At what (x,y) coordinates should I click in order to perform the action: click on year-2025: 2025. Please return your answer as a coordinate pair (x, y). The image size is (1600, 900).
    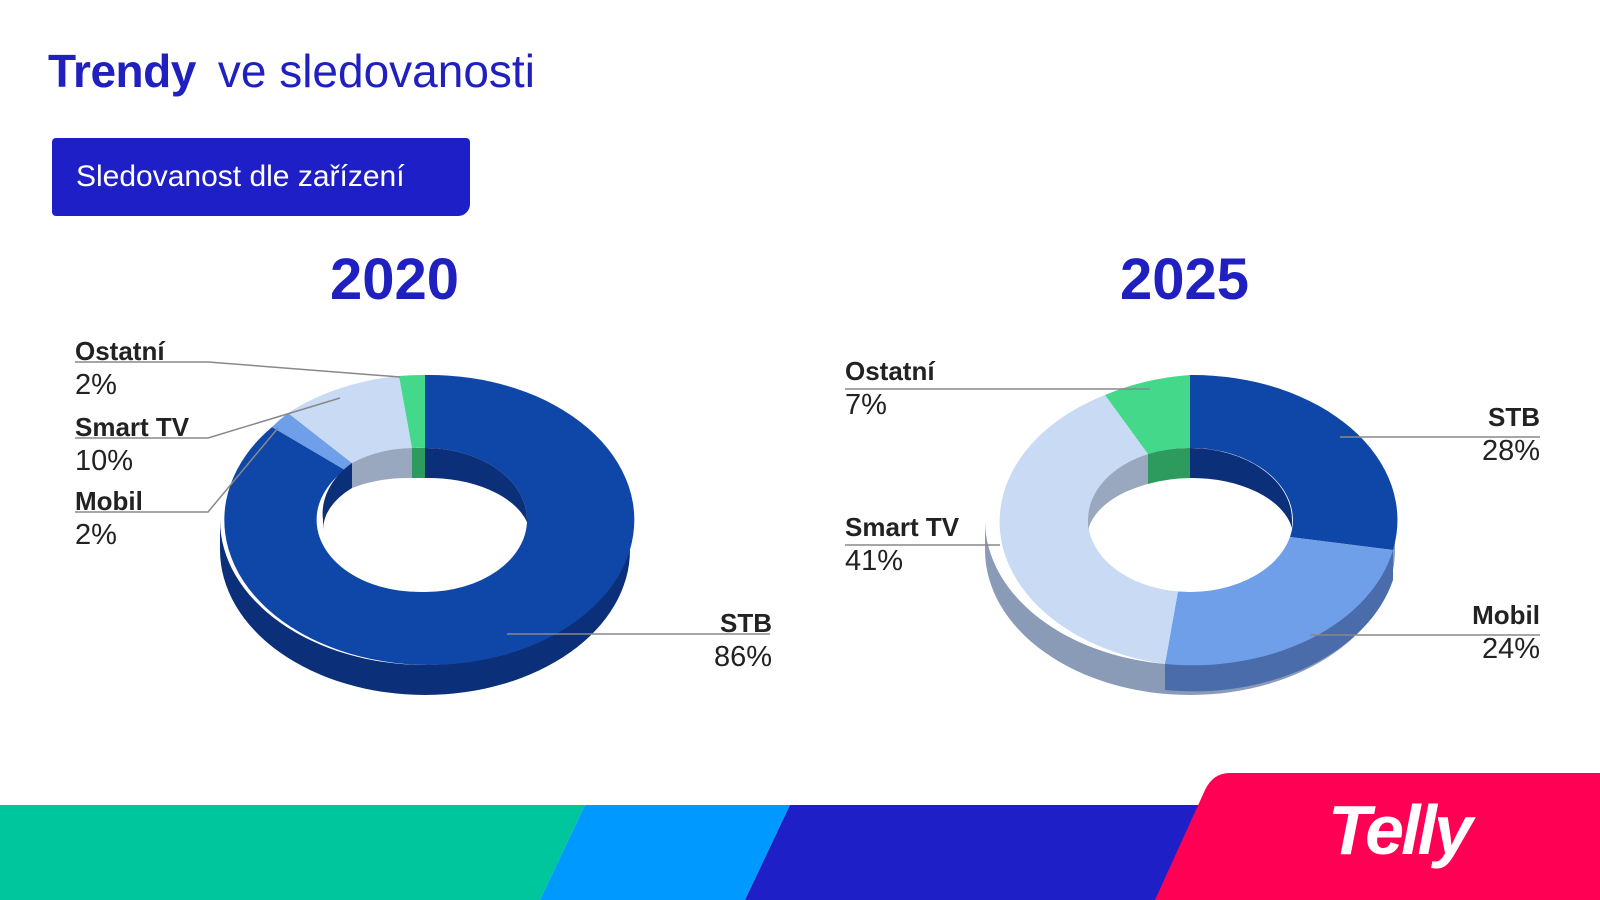
    Looking at the image, I should click on (1185, 279).